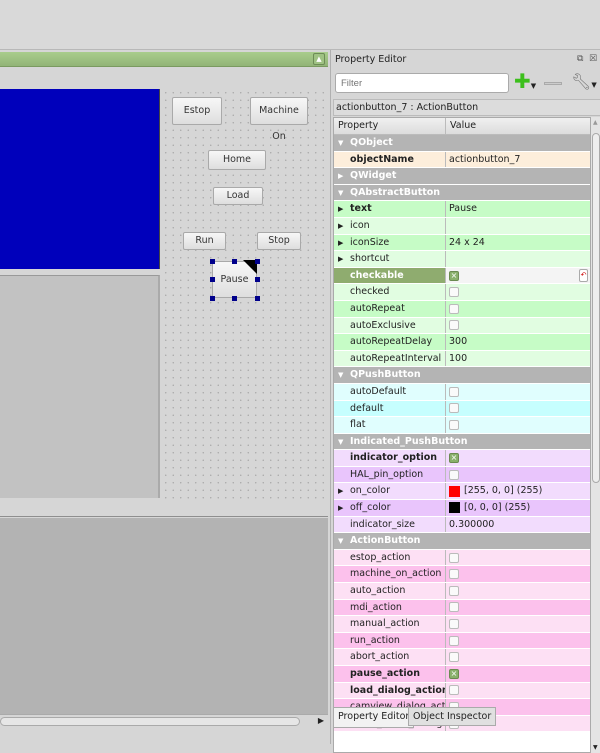 The width and height of the screenshot is (600, 753). What do you see at coordinates (462, 176) in the screenshot?
I see `property-group-qwidget: ▶ QWidget` at bounding box center [462, 176].